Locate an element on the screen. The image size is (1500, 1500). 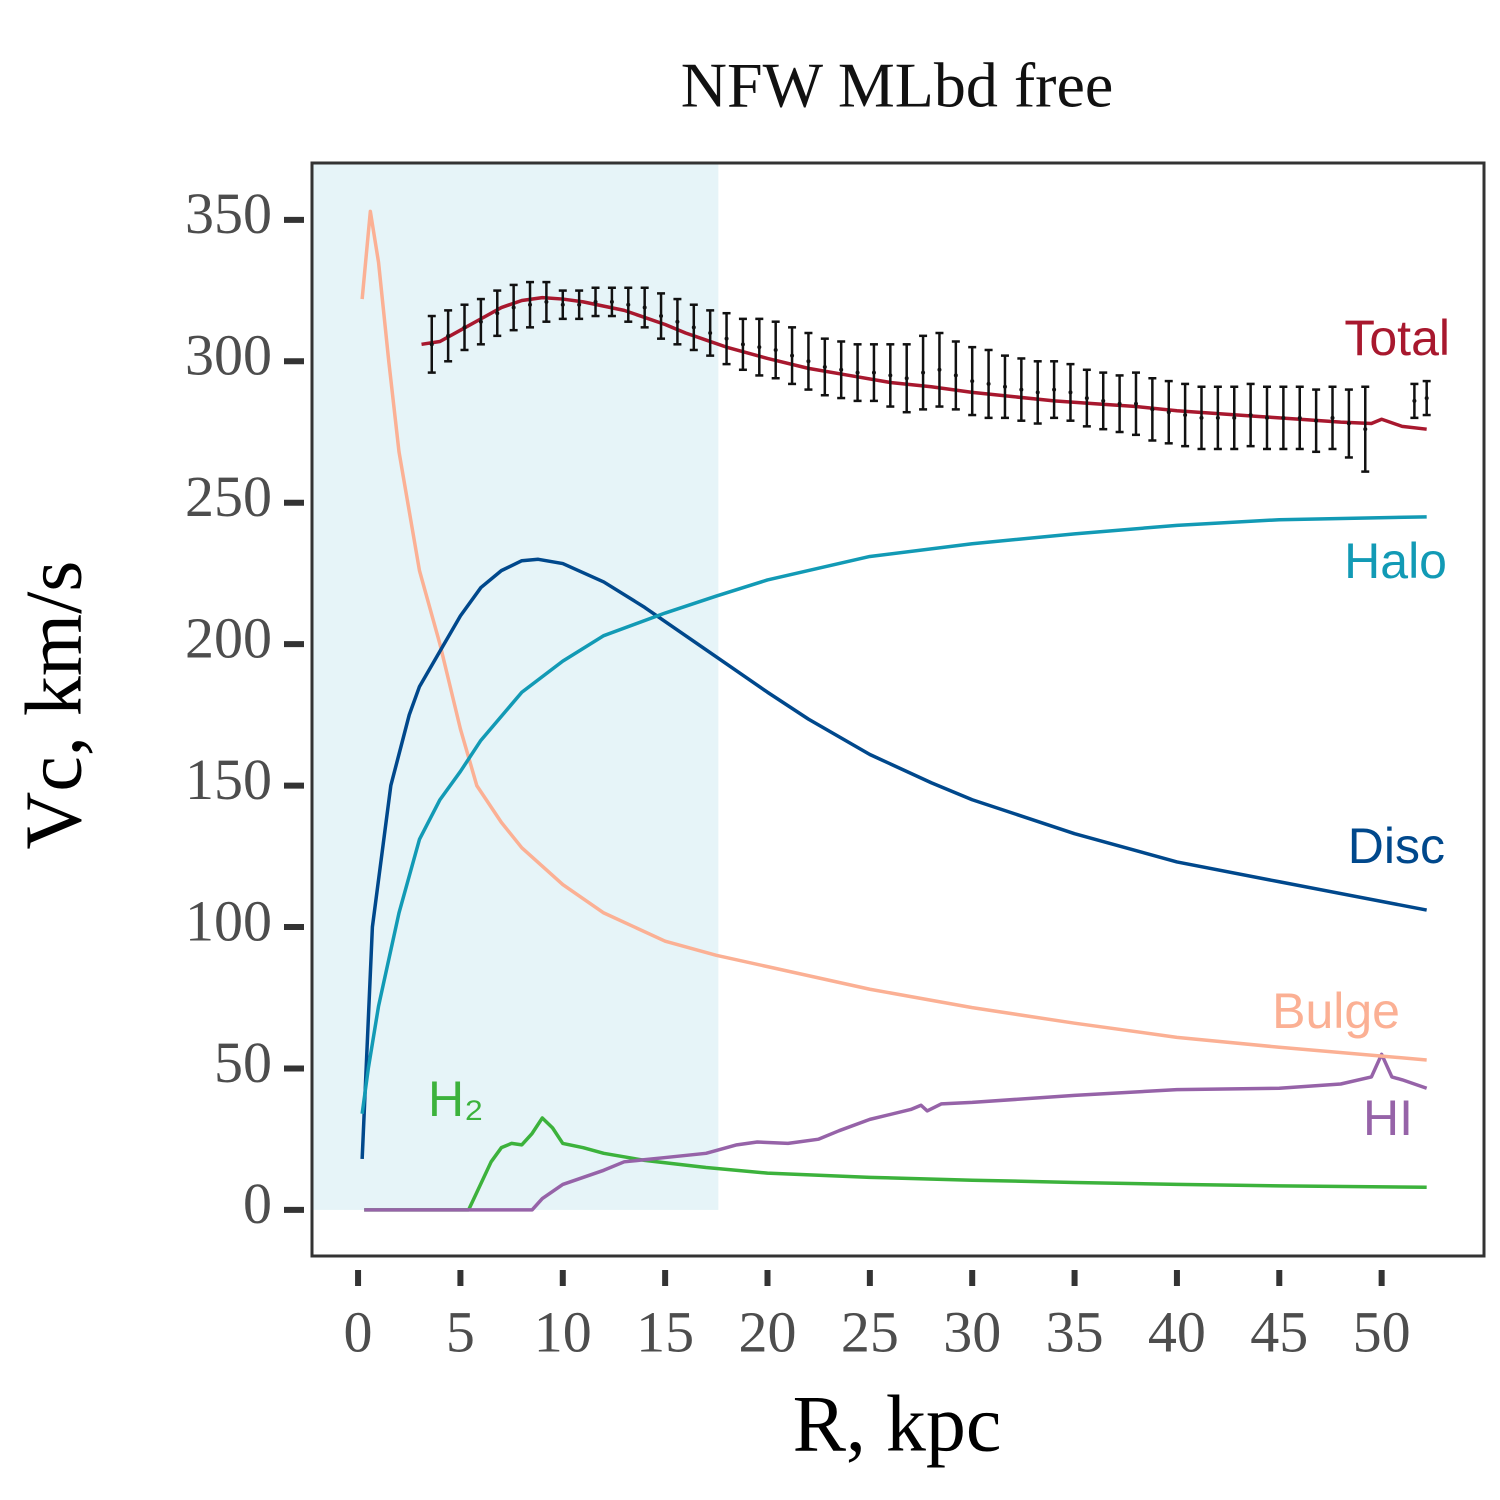
x-tick-label: 5 is located at coordinates (460, 1331).